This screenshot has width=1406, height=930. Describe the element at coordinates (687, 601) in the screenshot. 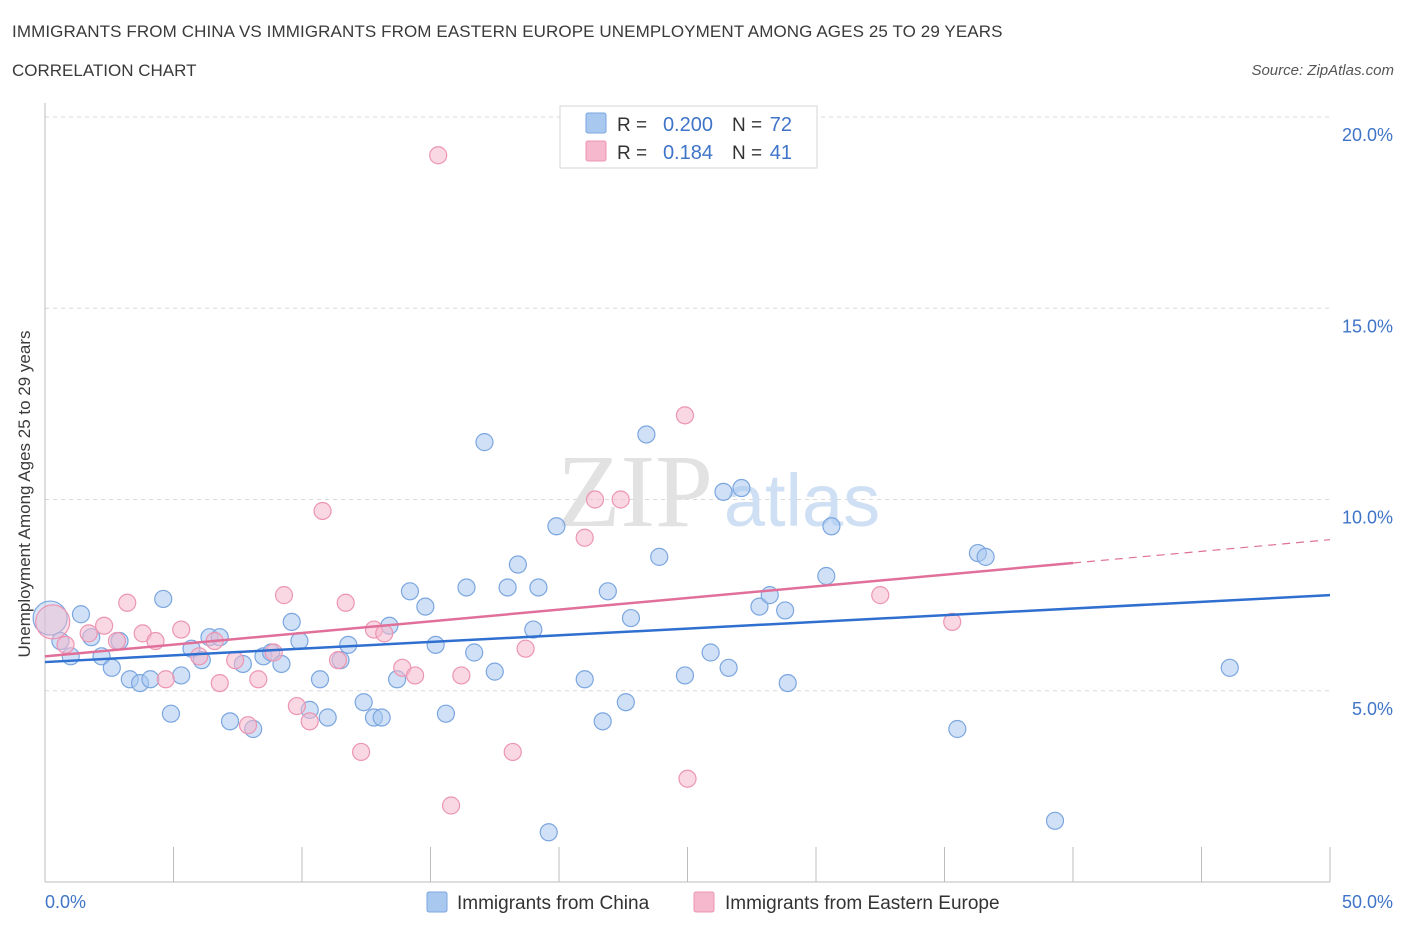

I see `trend-lines` at that location.